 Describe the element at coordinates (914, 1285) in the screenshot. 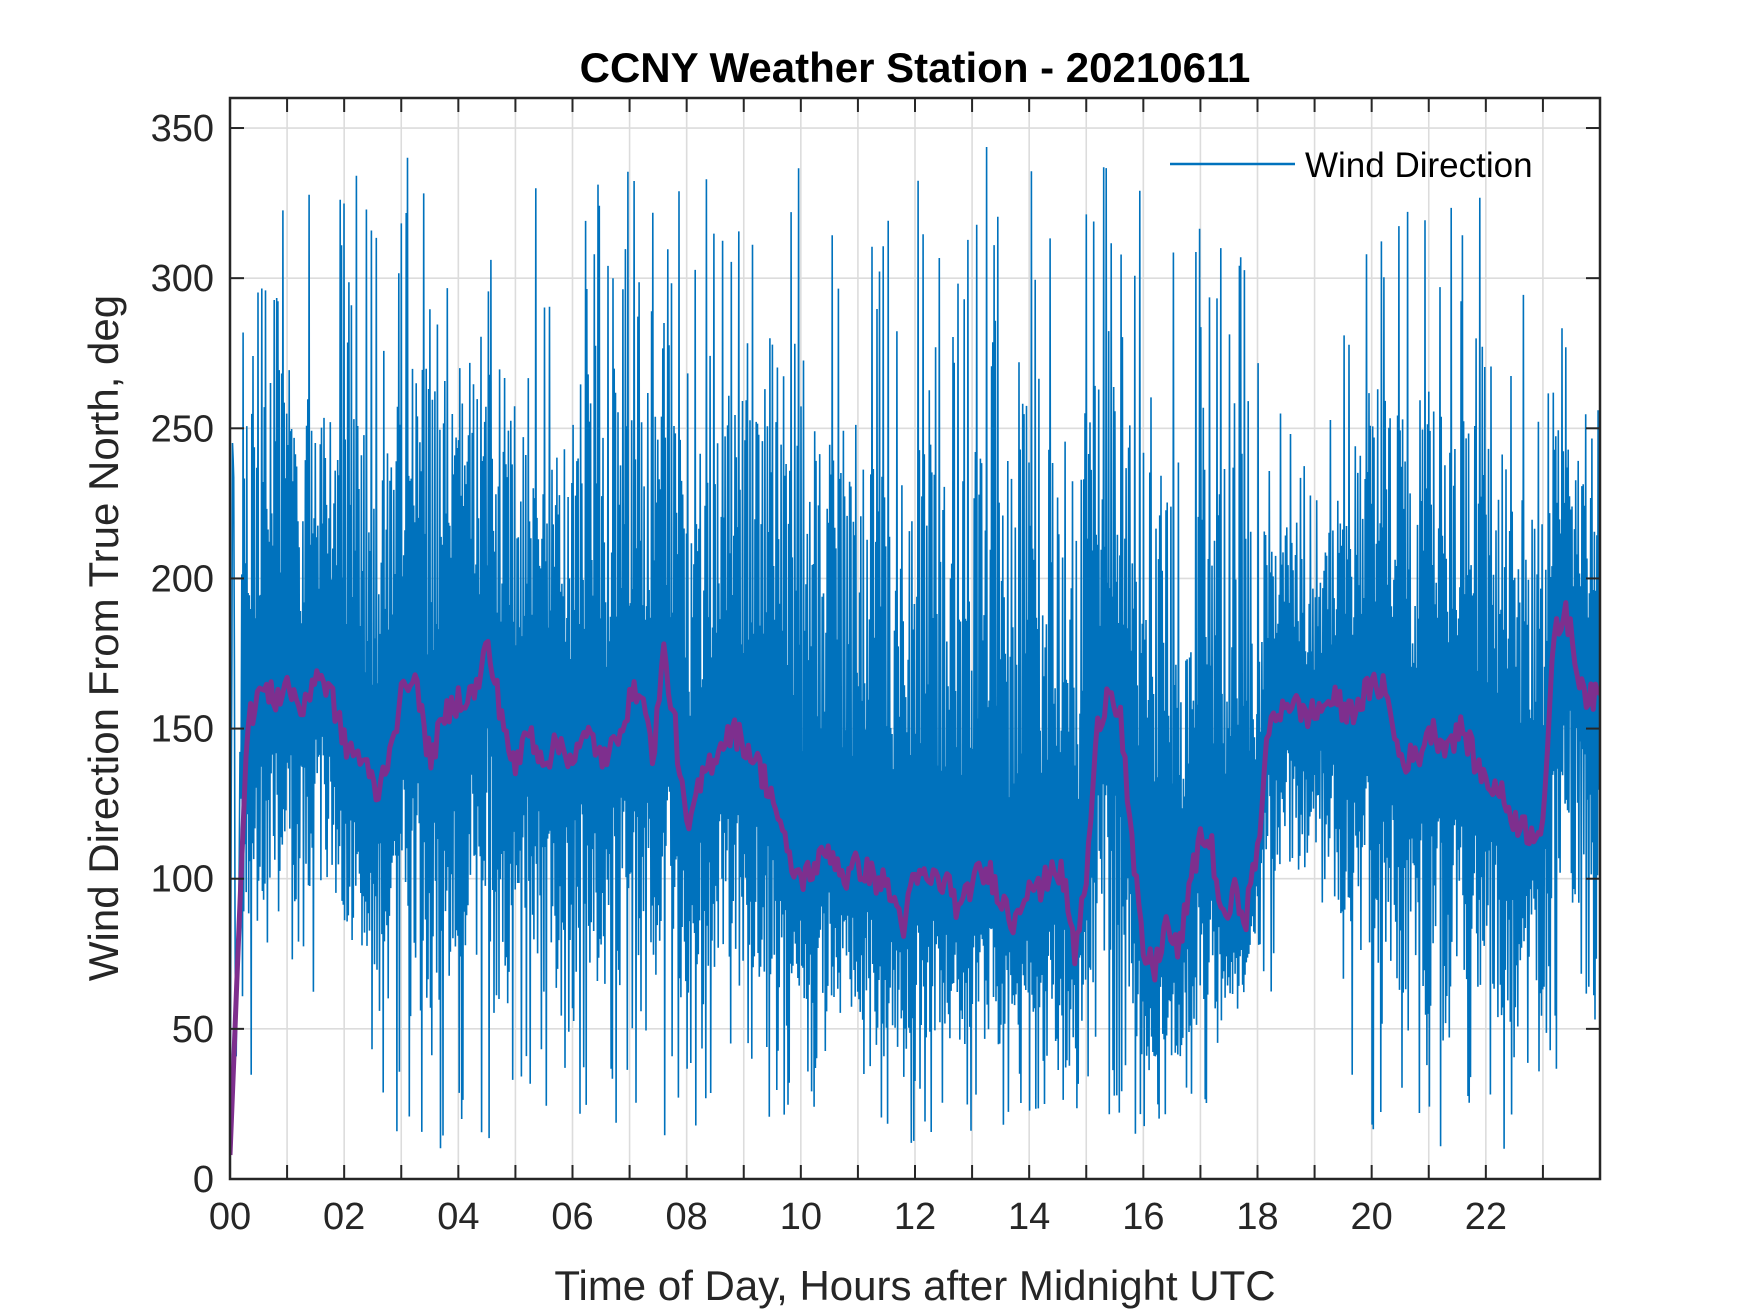

I see `x-axis-title: Time of Day, Hours after Midnight UTC` at that location.